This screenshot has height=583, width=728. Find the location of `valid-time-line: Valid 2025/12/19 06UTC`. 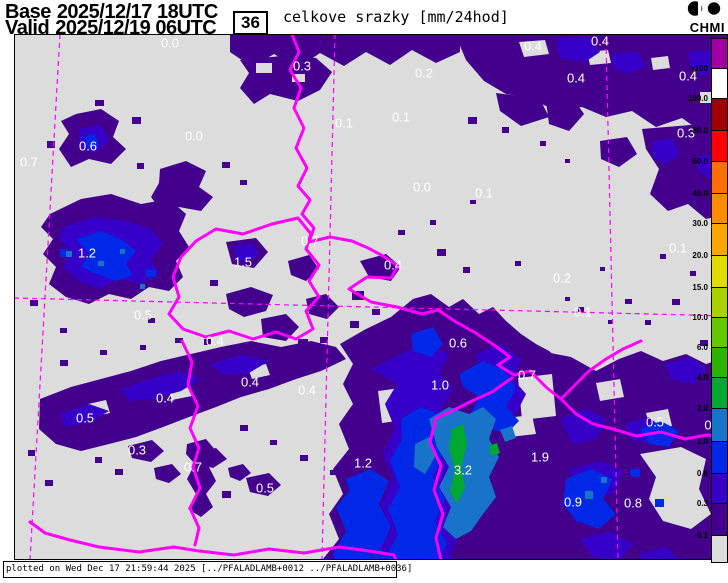

valid-time-line: Valid 2025/12/19 06UTC is located at coordinates (111, 28).